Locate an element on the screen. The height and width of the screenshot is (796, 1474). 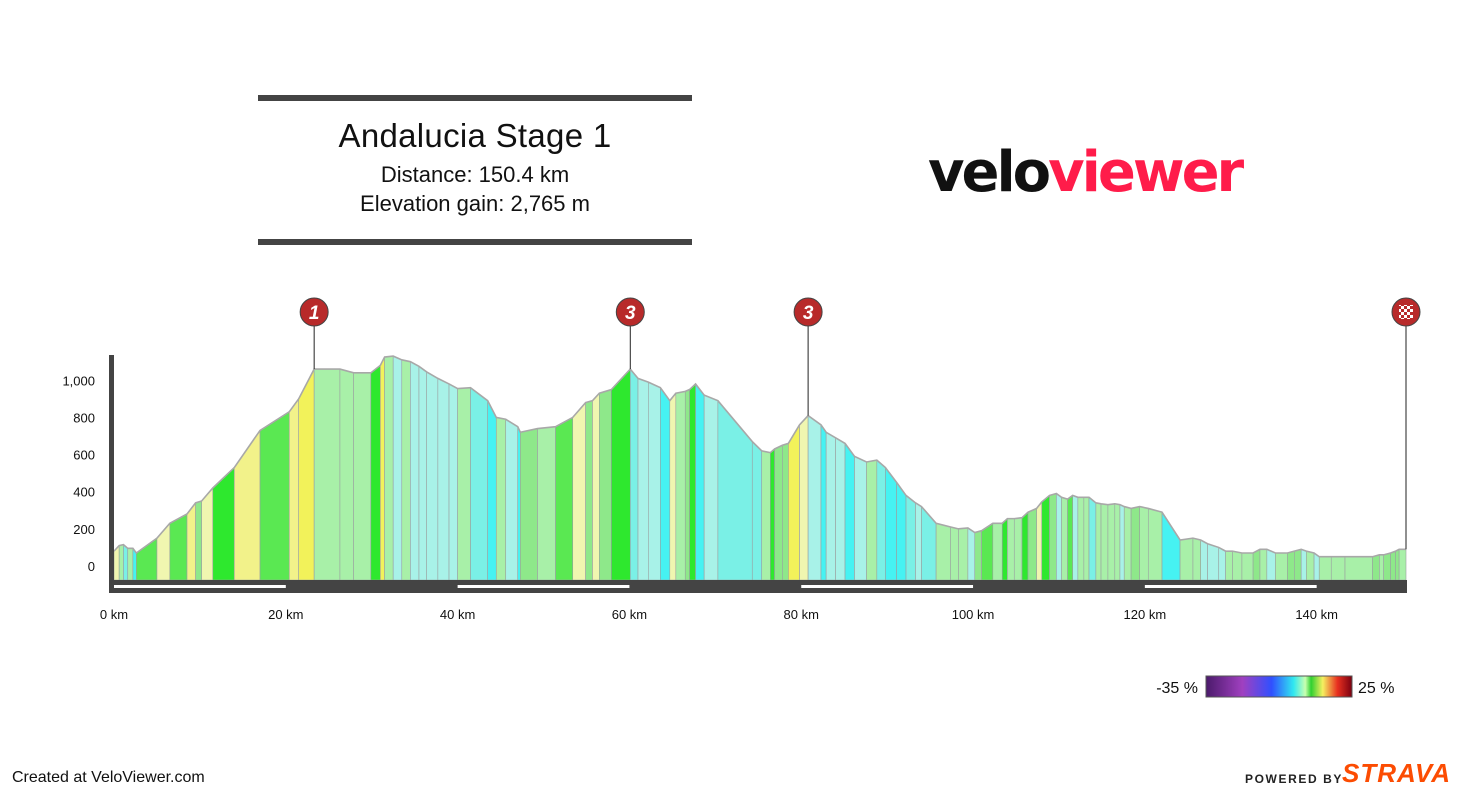
climb-category-marker is located at coordinates (630, 312).